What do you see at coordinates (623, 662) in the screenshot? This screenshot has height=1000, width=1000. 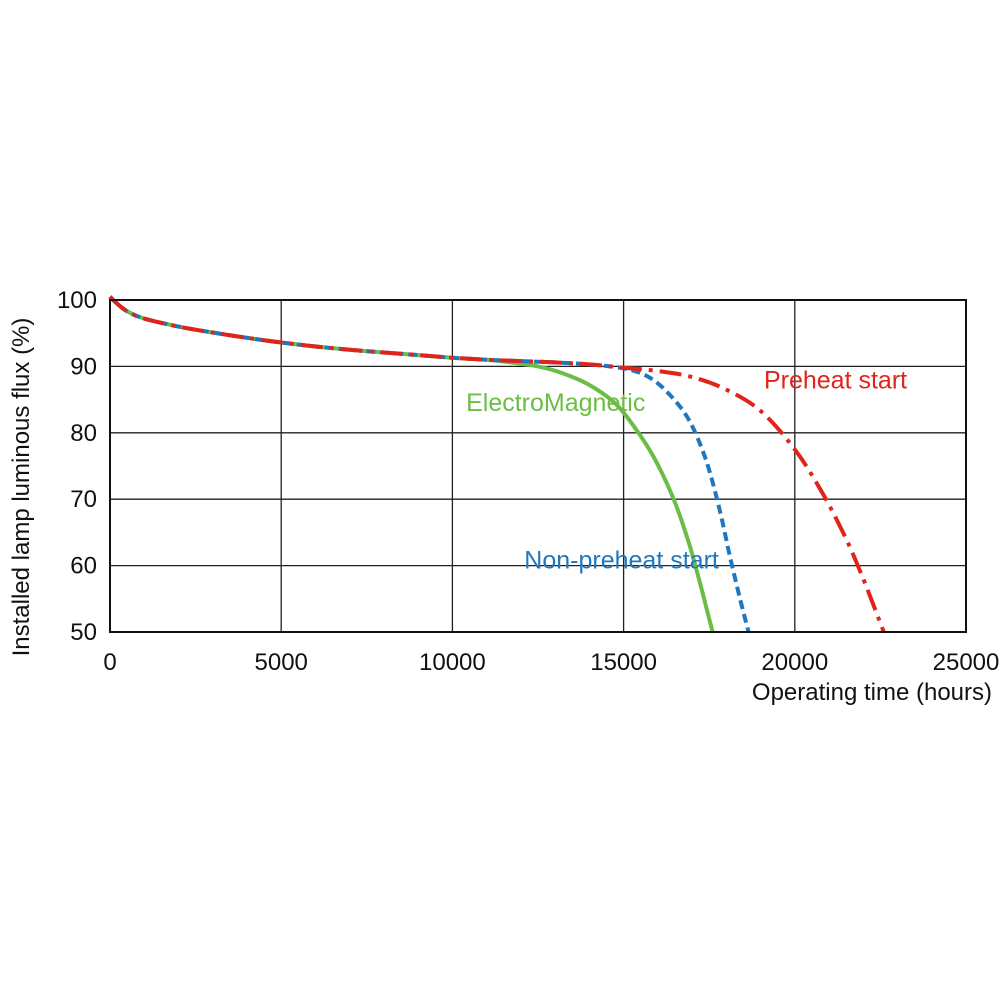 I see `x-tick-label: 15000` at bounding box center [623, 662].